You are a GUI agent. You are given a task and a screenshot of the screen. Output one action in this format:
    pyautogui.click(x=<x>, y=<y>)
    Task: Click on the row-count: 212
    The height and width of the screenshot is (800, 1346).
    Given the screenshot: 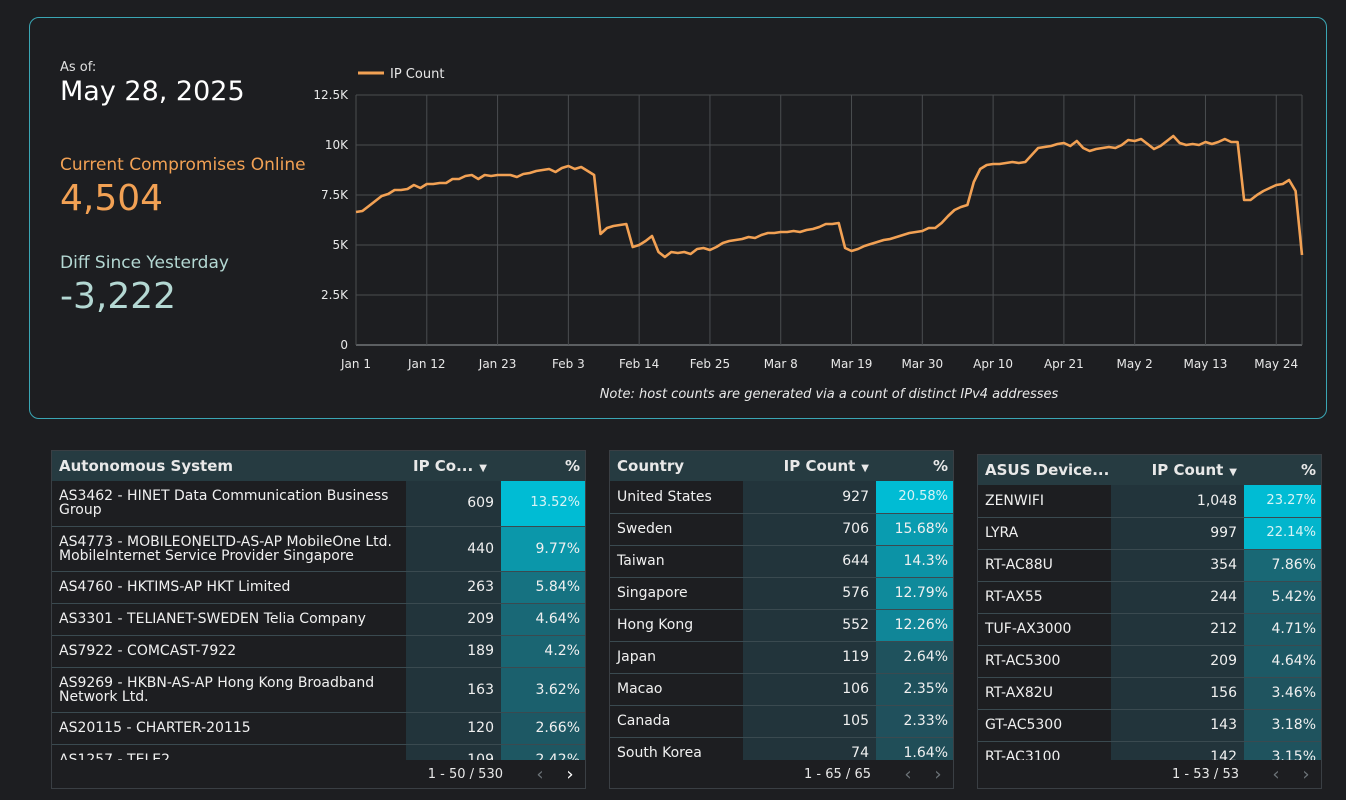 What is the action you would take?
    pyautogui.click(x=1177, y=629)
    